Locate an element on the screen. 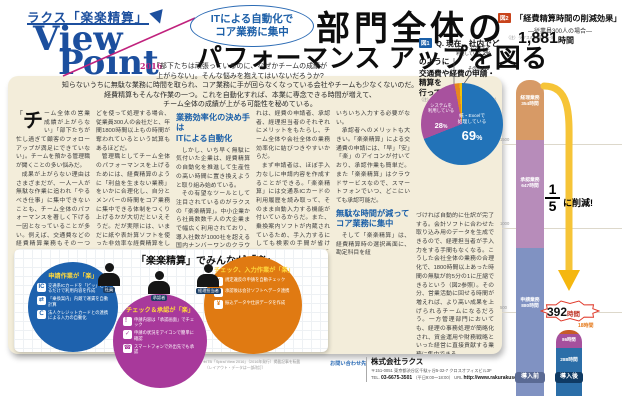 The width and height of the screenshot is (622, 400). total-after: 392時間 is located at coordinates (564, 312).